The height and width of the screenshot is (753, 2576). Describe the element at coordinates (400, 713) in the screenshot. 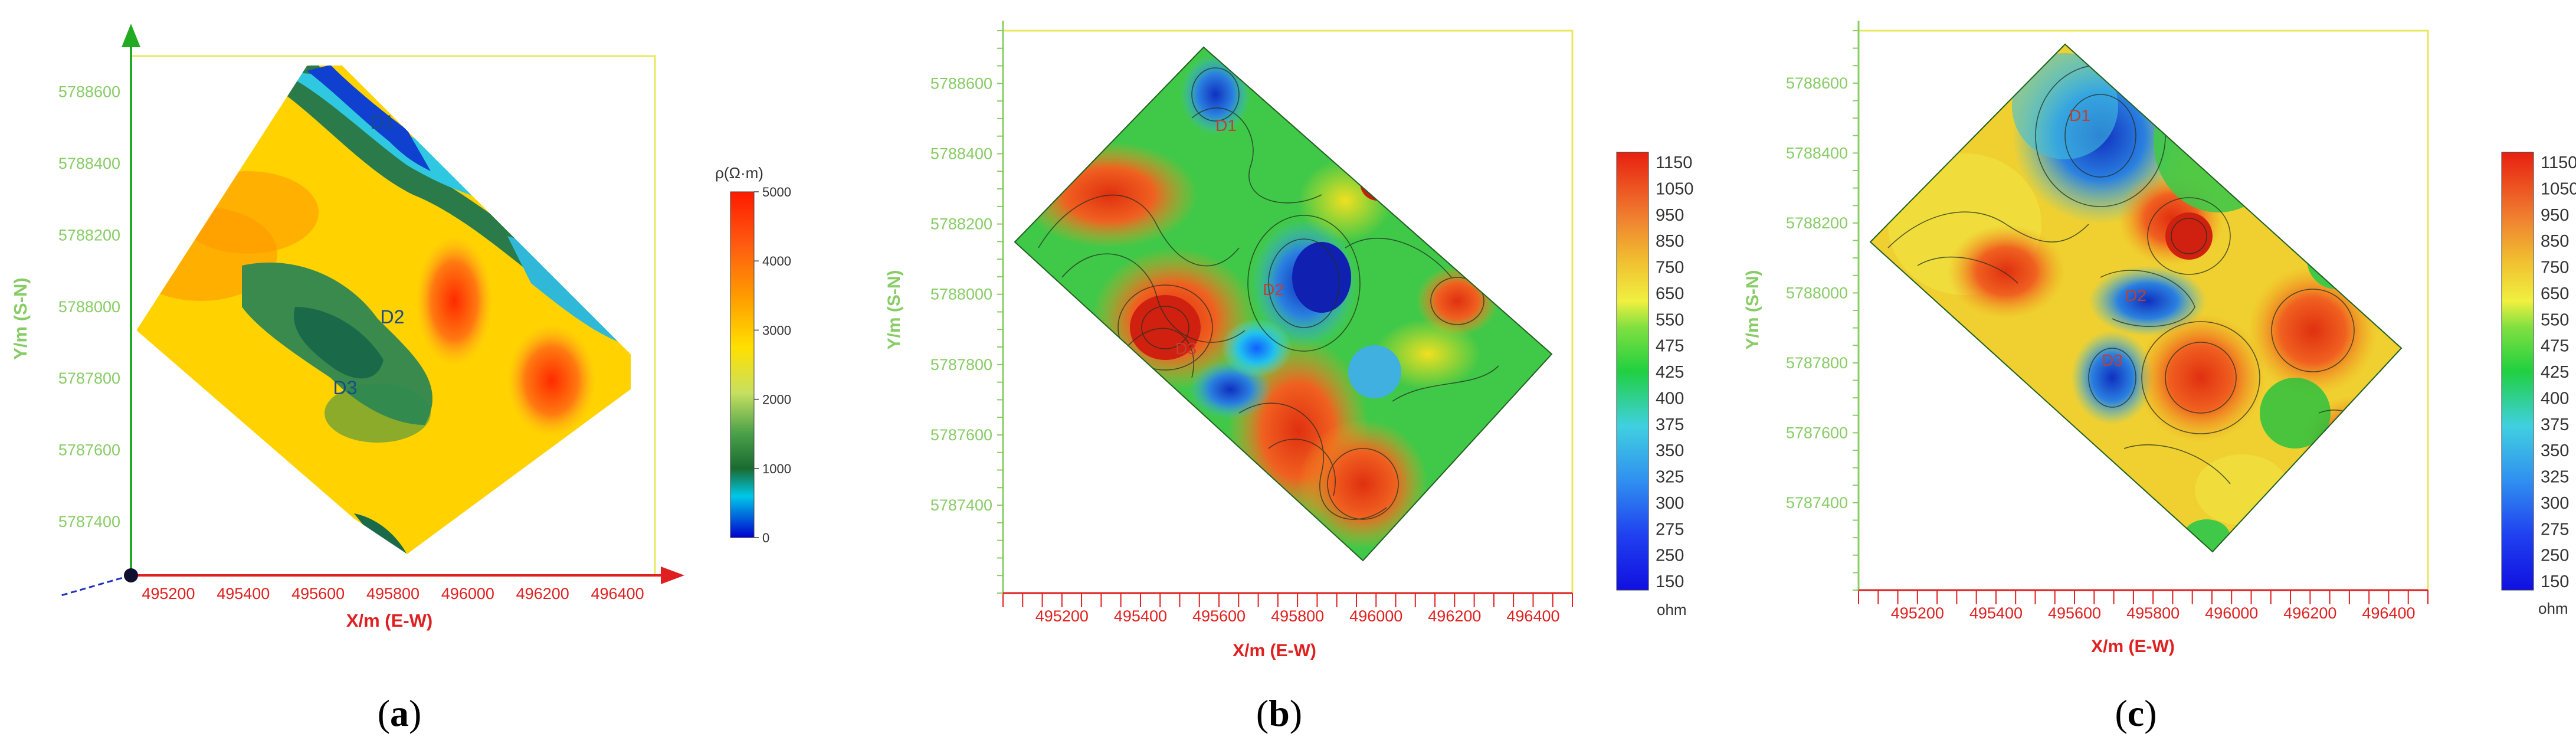

I see `caption-a: (a)` at that location.